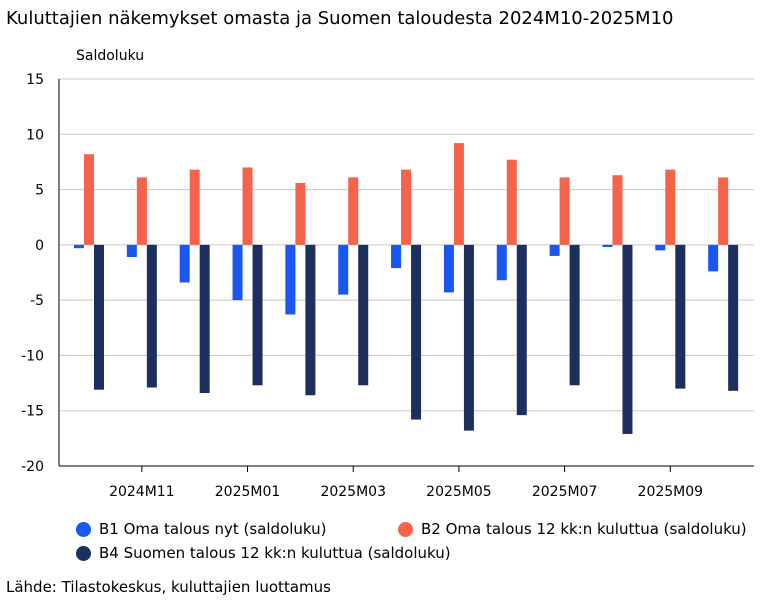  What do you see at coordinates (448, 268) in the screenshot?
I see `bar-2025M05-s1` at bounding box center [448, 268].